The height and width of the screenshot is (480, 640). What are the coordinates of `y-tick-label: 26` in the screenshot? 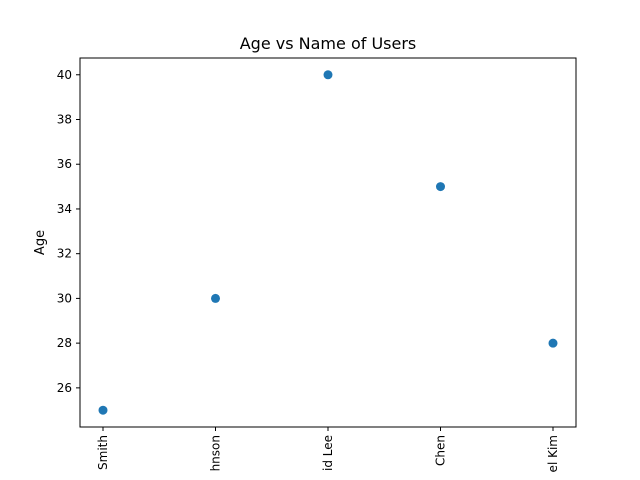 It's located at (64, 388).